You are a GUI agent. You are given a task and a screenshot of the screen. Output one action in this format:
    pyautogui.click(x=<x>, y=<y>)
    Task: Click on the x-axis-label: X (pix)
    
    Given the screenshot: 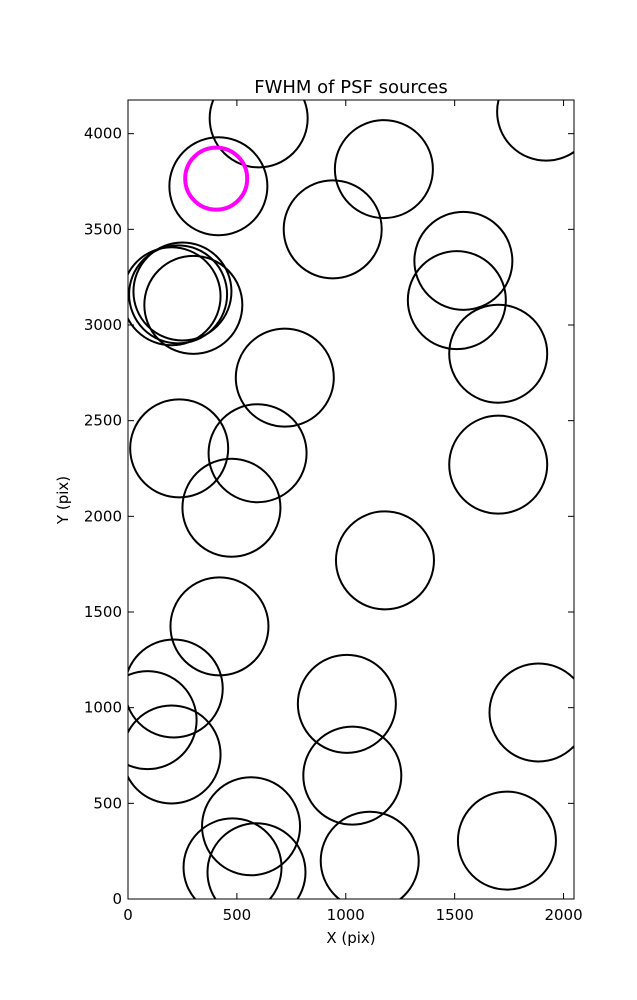 What is the action you would take?
    pyautogui.click(x=350, y=938)
    